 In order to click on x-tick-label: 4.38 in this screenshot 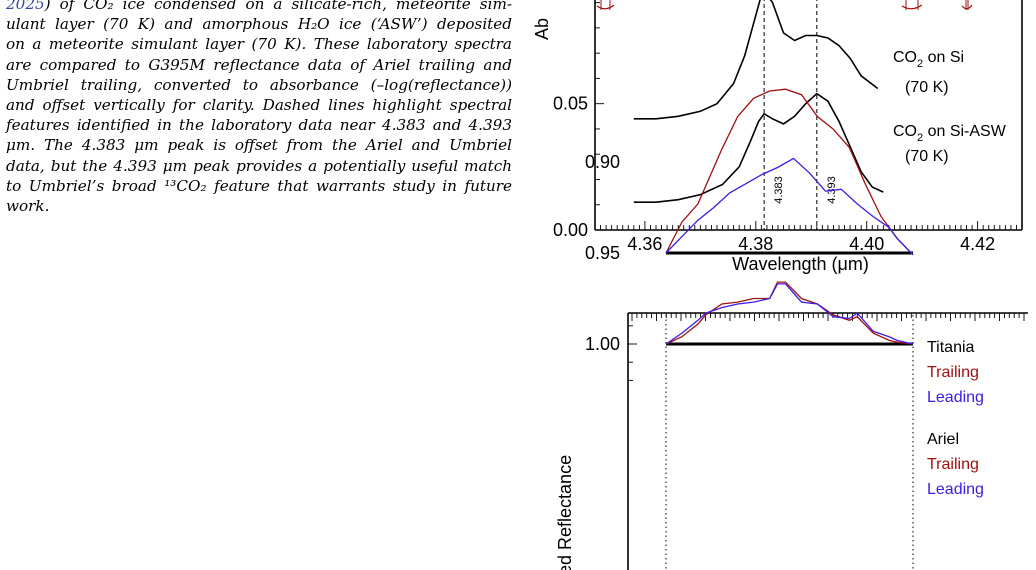, I will do `click(755, 244)`.